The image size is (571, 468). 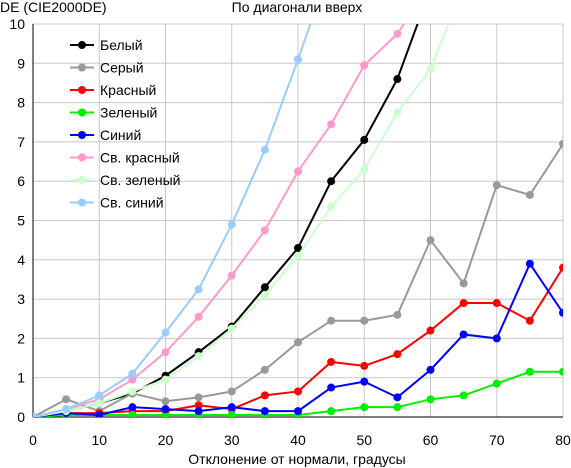 What do you see at coordinates (497, 440) in the screenshot?
I see `x-tick-label: 70` at bounding box center [497, 440].